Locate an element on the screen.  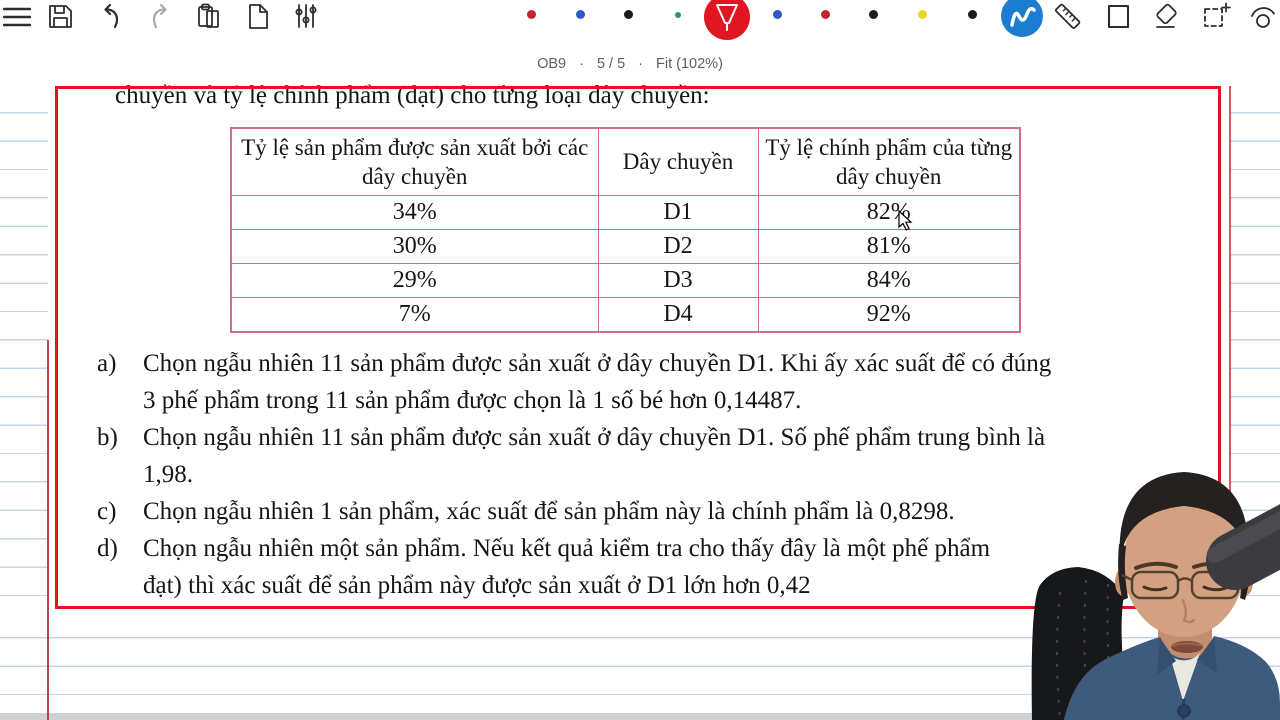
pen-tool is located at coordinates (727, 20).